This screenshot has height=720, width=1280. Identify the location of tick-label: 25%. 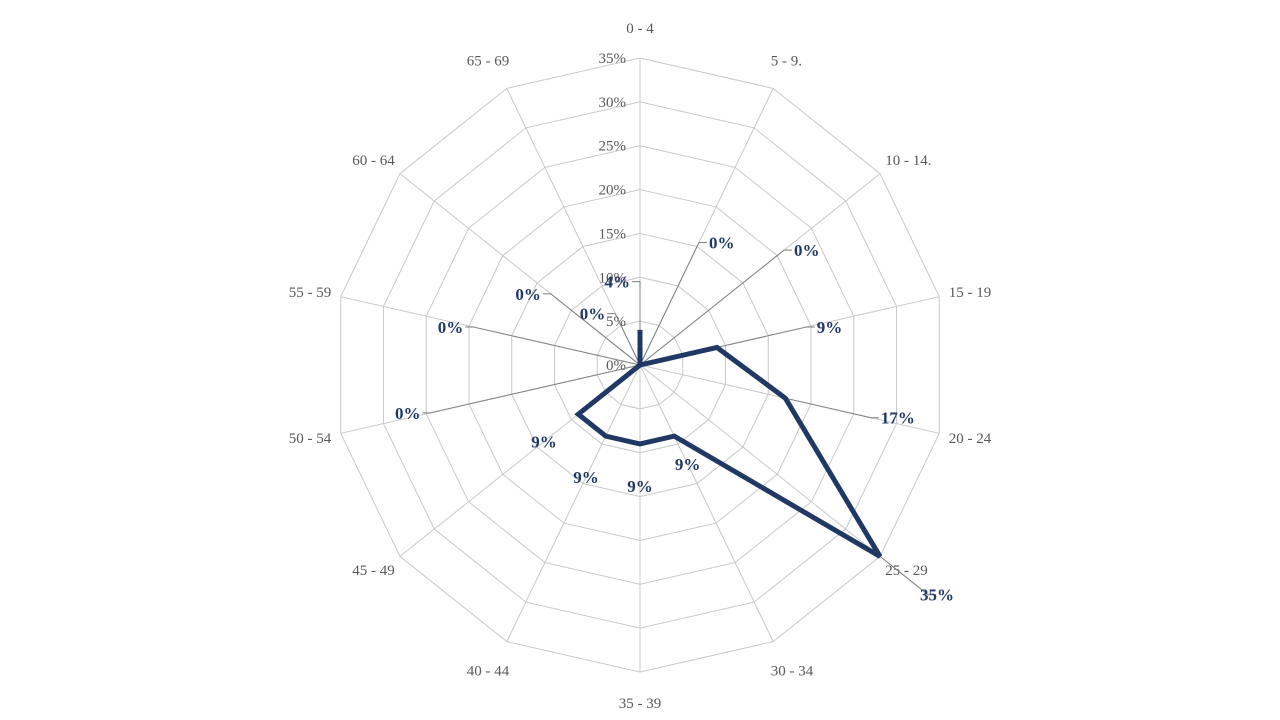
(613, 147).